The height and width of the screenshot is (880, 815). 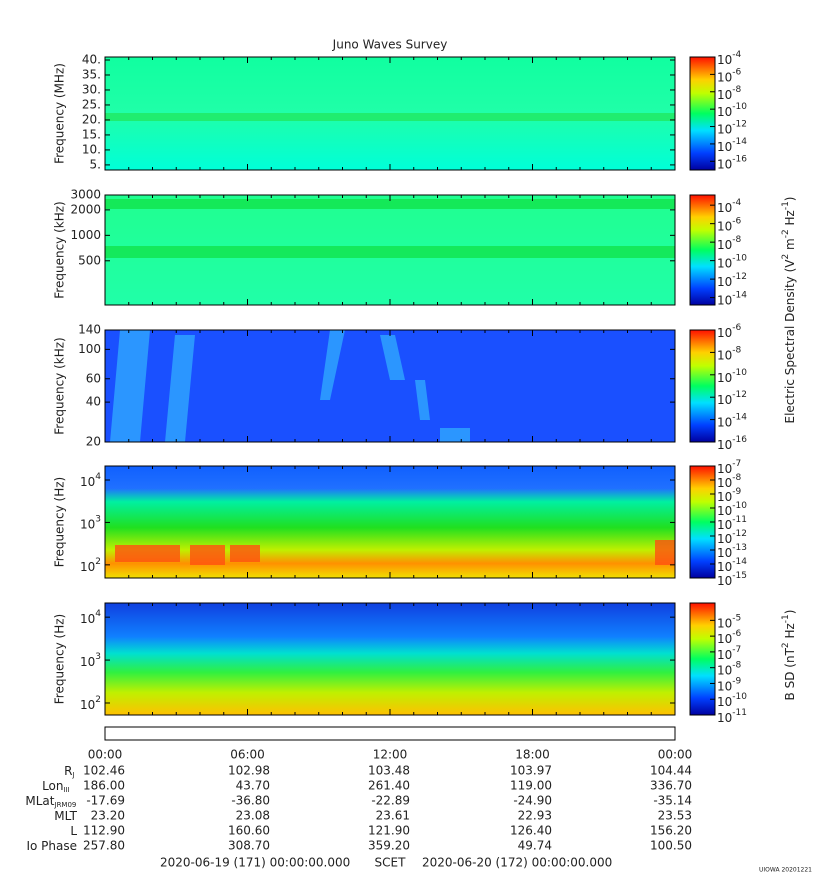 I want to click on colorbar-tick-label: 10⁻¹¹, so click(x=732, y=716).